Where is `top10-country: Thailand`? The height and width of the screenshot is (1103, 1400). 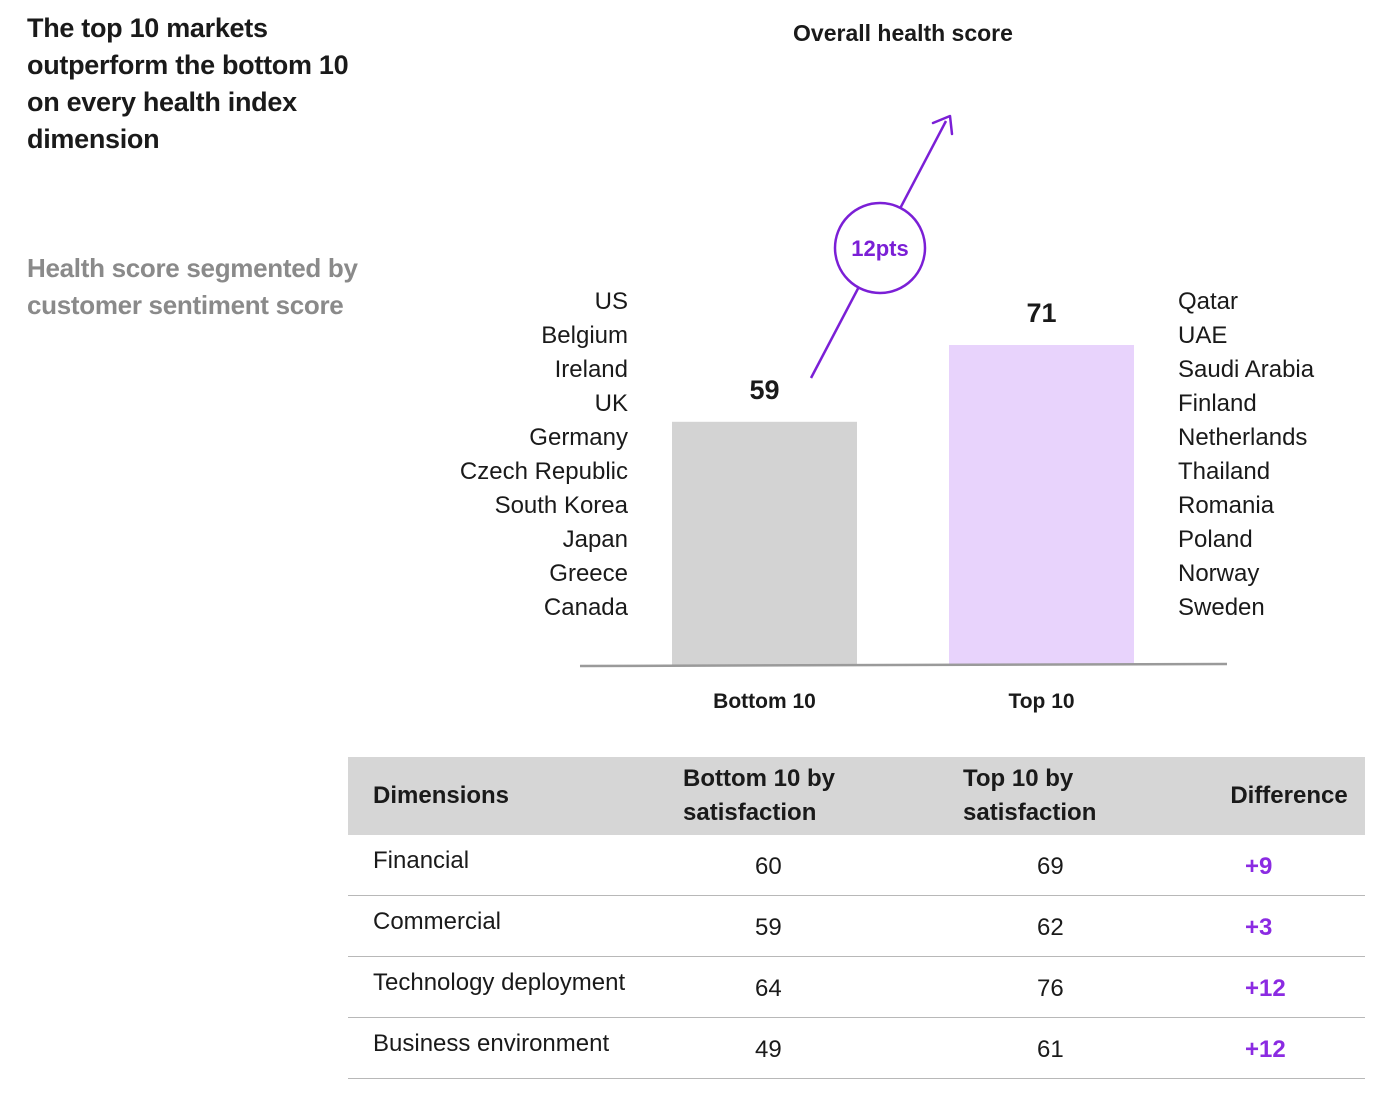
top10-country: Thailand is located at coordinates (1224, 471).